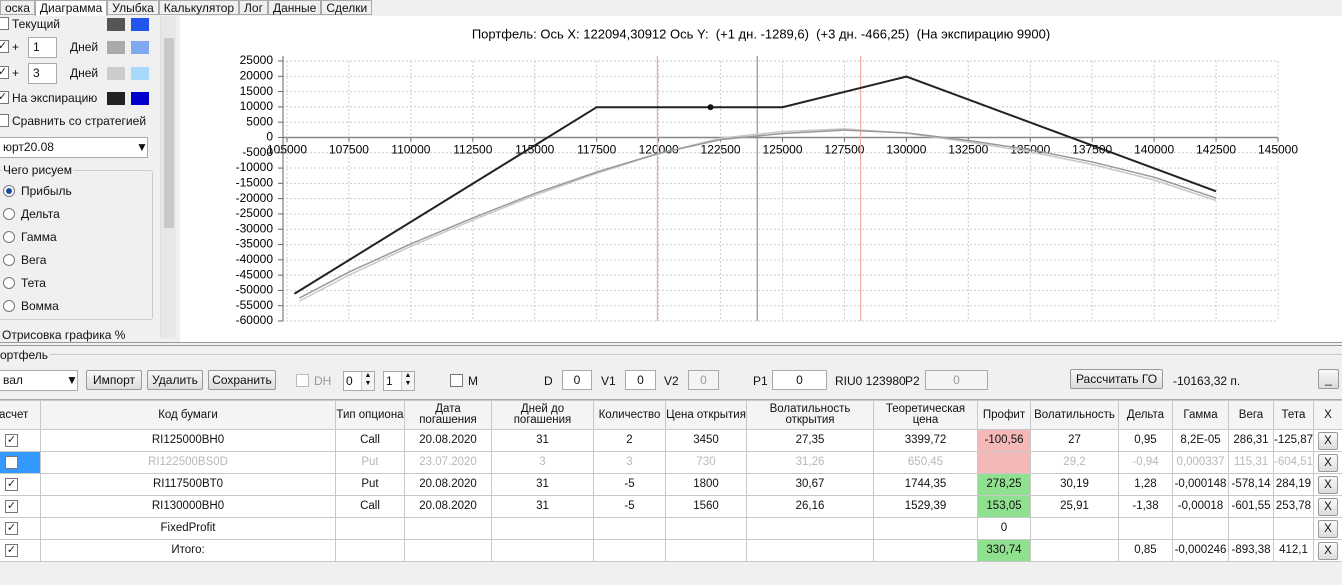 The image size is (1342, 585). What do you see at coordinates (17, 7) in the screenshot?
I see `tab: оска` at bounding box center [17, 7].